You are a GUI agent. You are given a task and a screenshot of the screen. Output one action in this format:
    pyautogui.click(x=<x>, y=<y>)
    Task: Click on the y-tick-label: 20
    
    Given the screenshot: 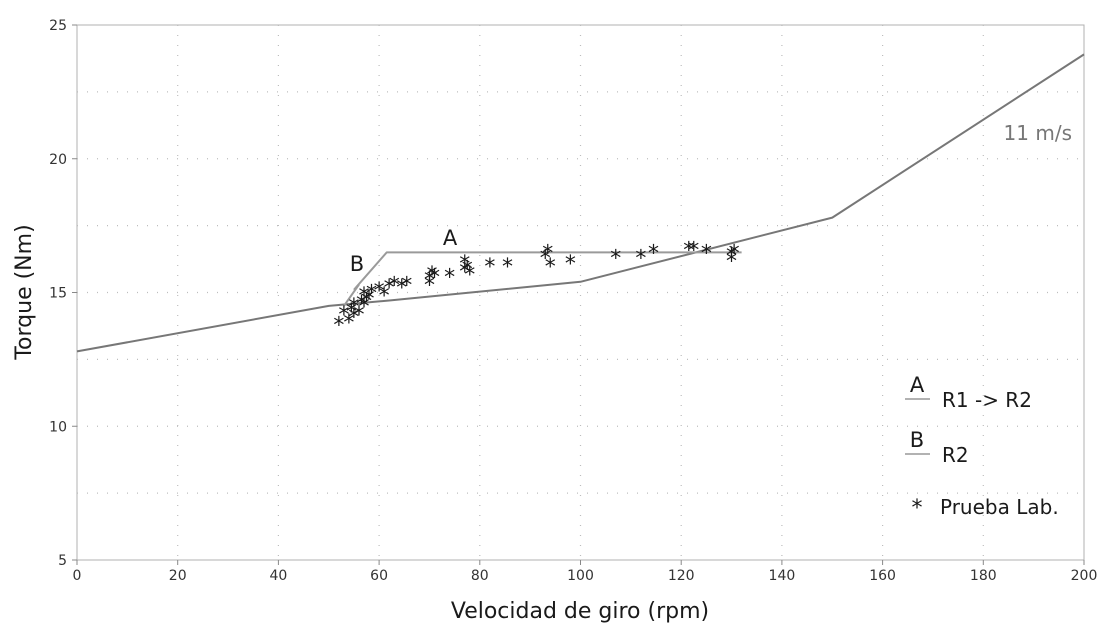 What is the action you would take?
    pyautogui.click(x=58, y=160)
    